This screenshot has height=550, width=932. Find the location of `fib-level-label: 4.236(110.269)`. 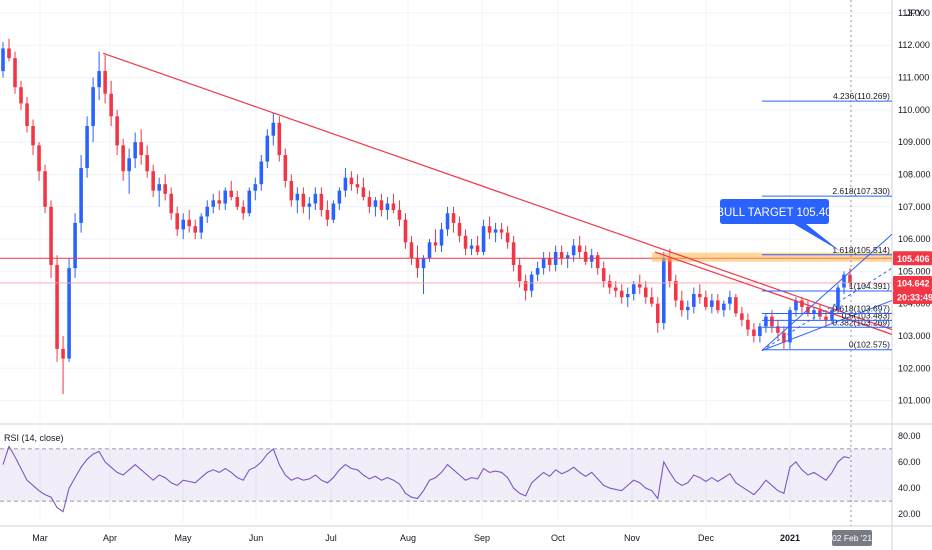

fib-level-label: 4.236(110.269) is located at coordinates (861, 96).